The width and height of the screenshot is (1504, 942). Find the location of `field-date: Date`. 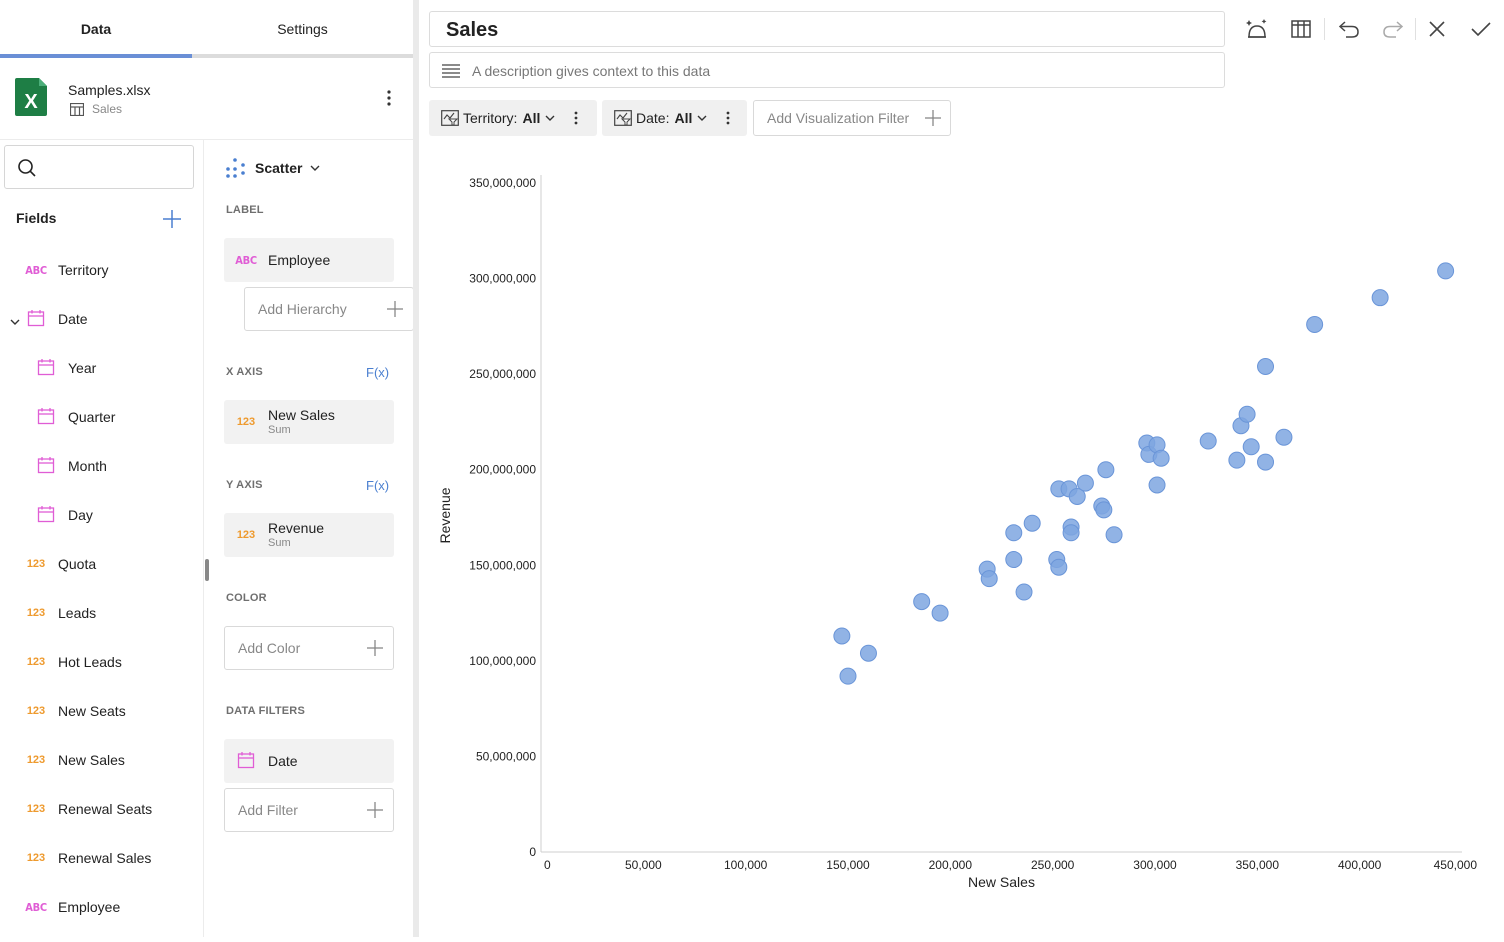

field-date: Date is located at coordinates (56, 319).